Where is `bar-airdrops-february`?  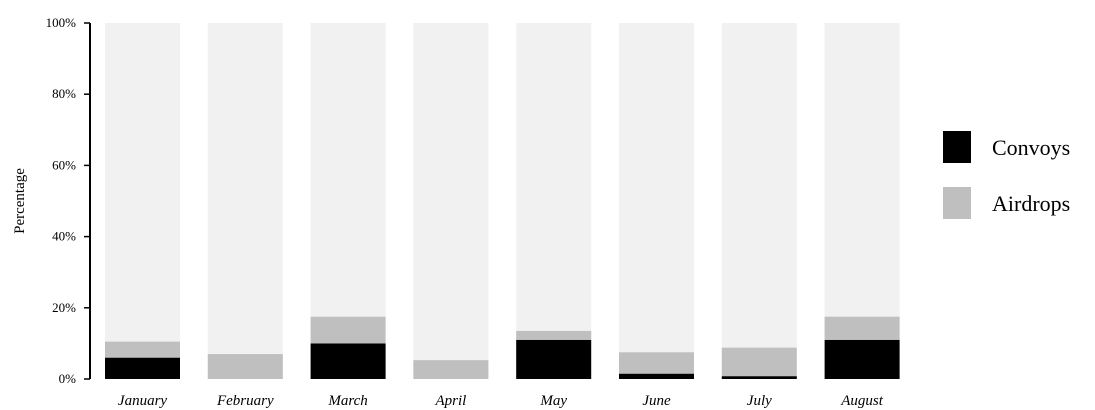
bar-airdrops-february is located at coordinates (245, 366).